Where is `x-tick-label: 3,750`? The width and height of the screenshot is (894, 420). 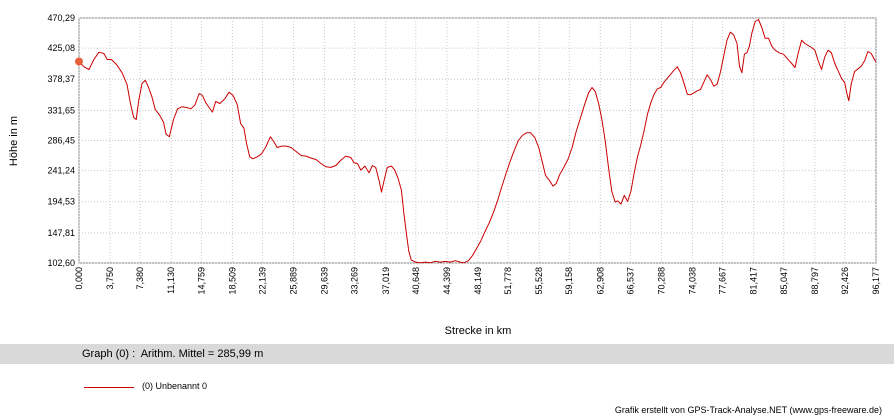 x-tick-label: 3,750 is located at coordinates (110, 278).